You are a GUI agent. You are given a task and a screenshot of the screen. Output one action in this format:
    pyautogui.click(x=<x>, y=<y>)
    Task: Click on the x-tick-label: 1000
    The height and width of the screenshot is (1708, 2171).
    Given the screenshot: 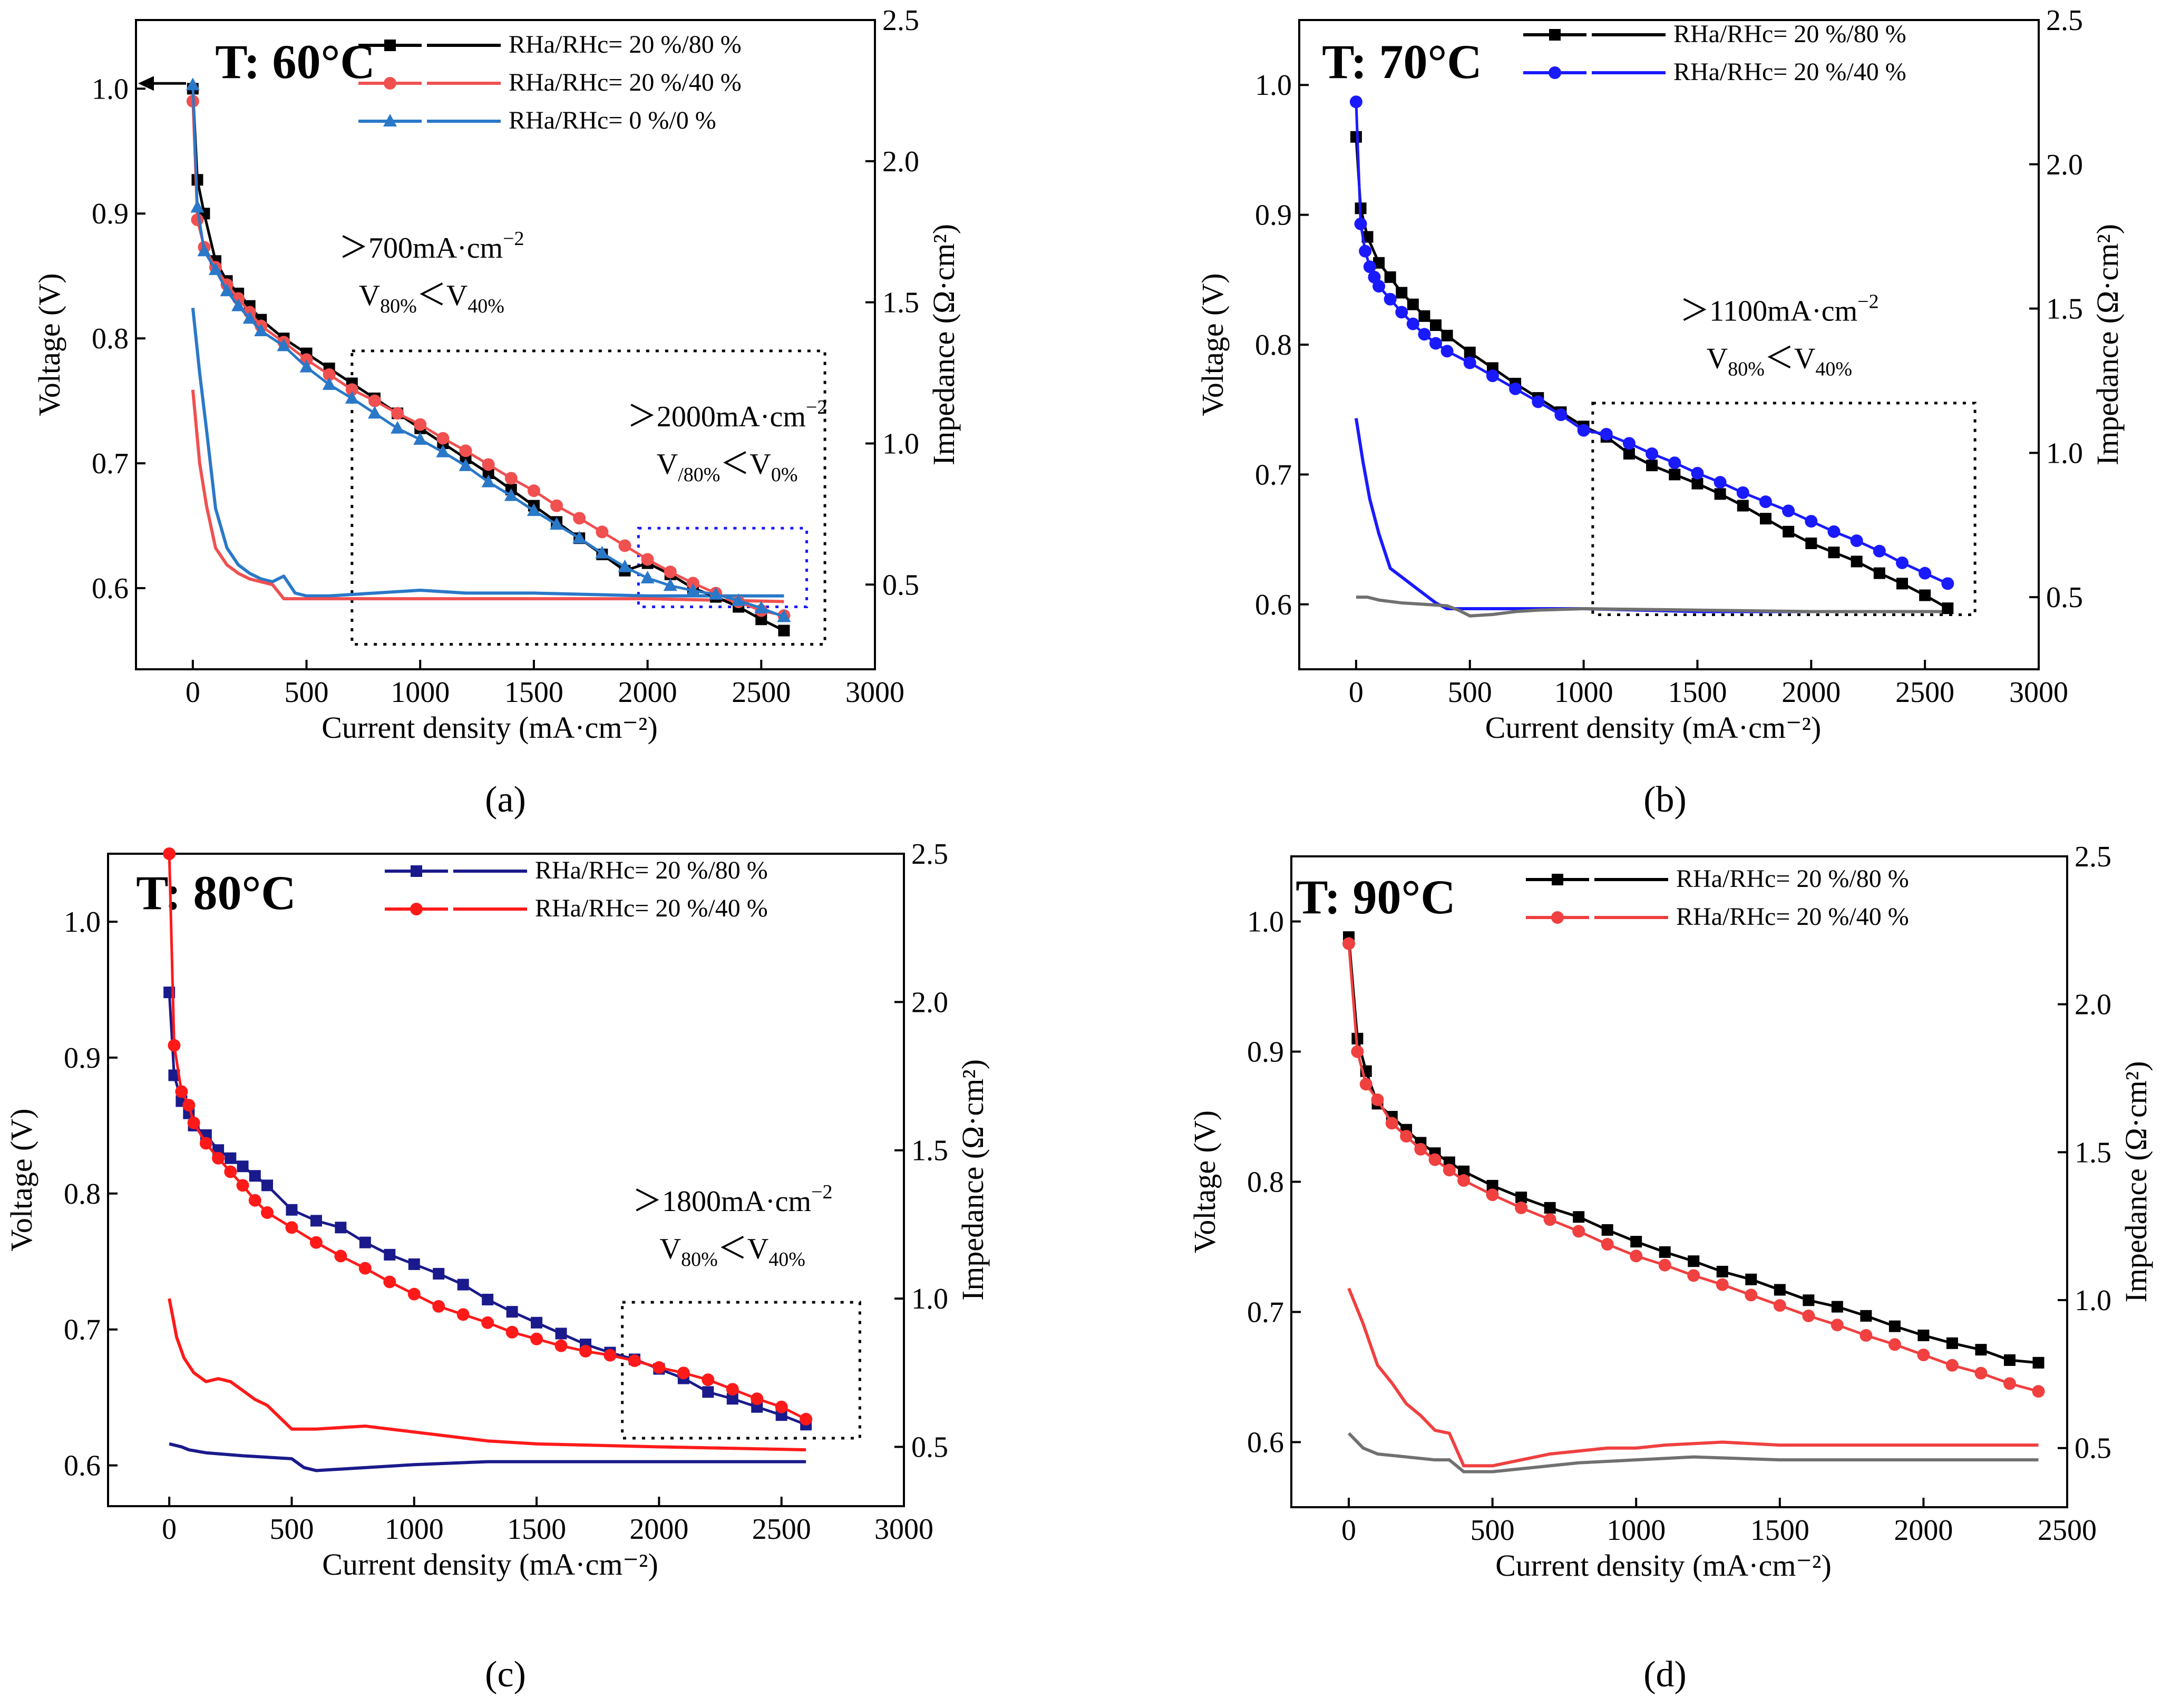 What is the action you would take?
    pyautogui.click(x=421, y=692)
    